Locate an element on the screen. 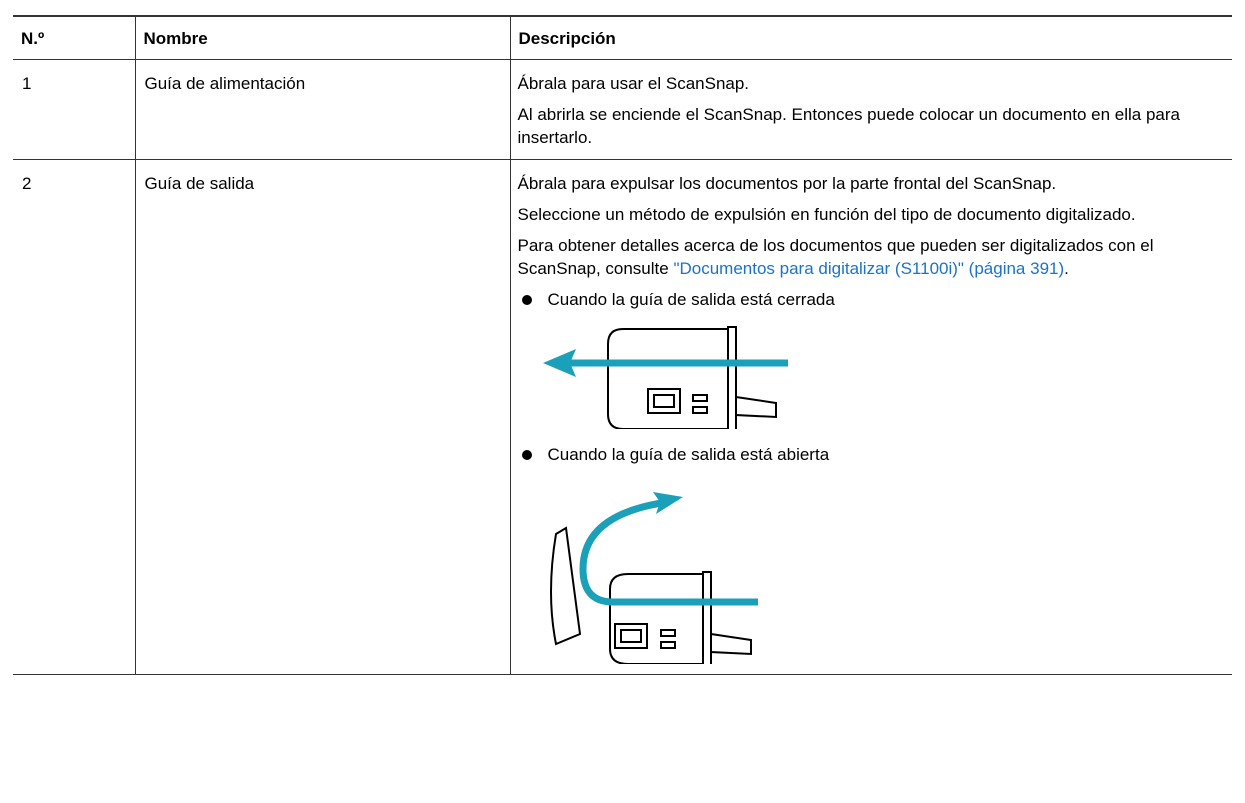 This screenshot has height=803, width=1245. bullet: Cuando la guía de salida está abierta is located at coordinates (871, 454).